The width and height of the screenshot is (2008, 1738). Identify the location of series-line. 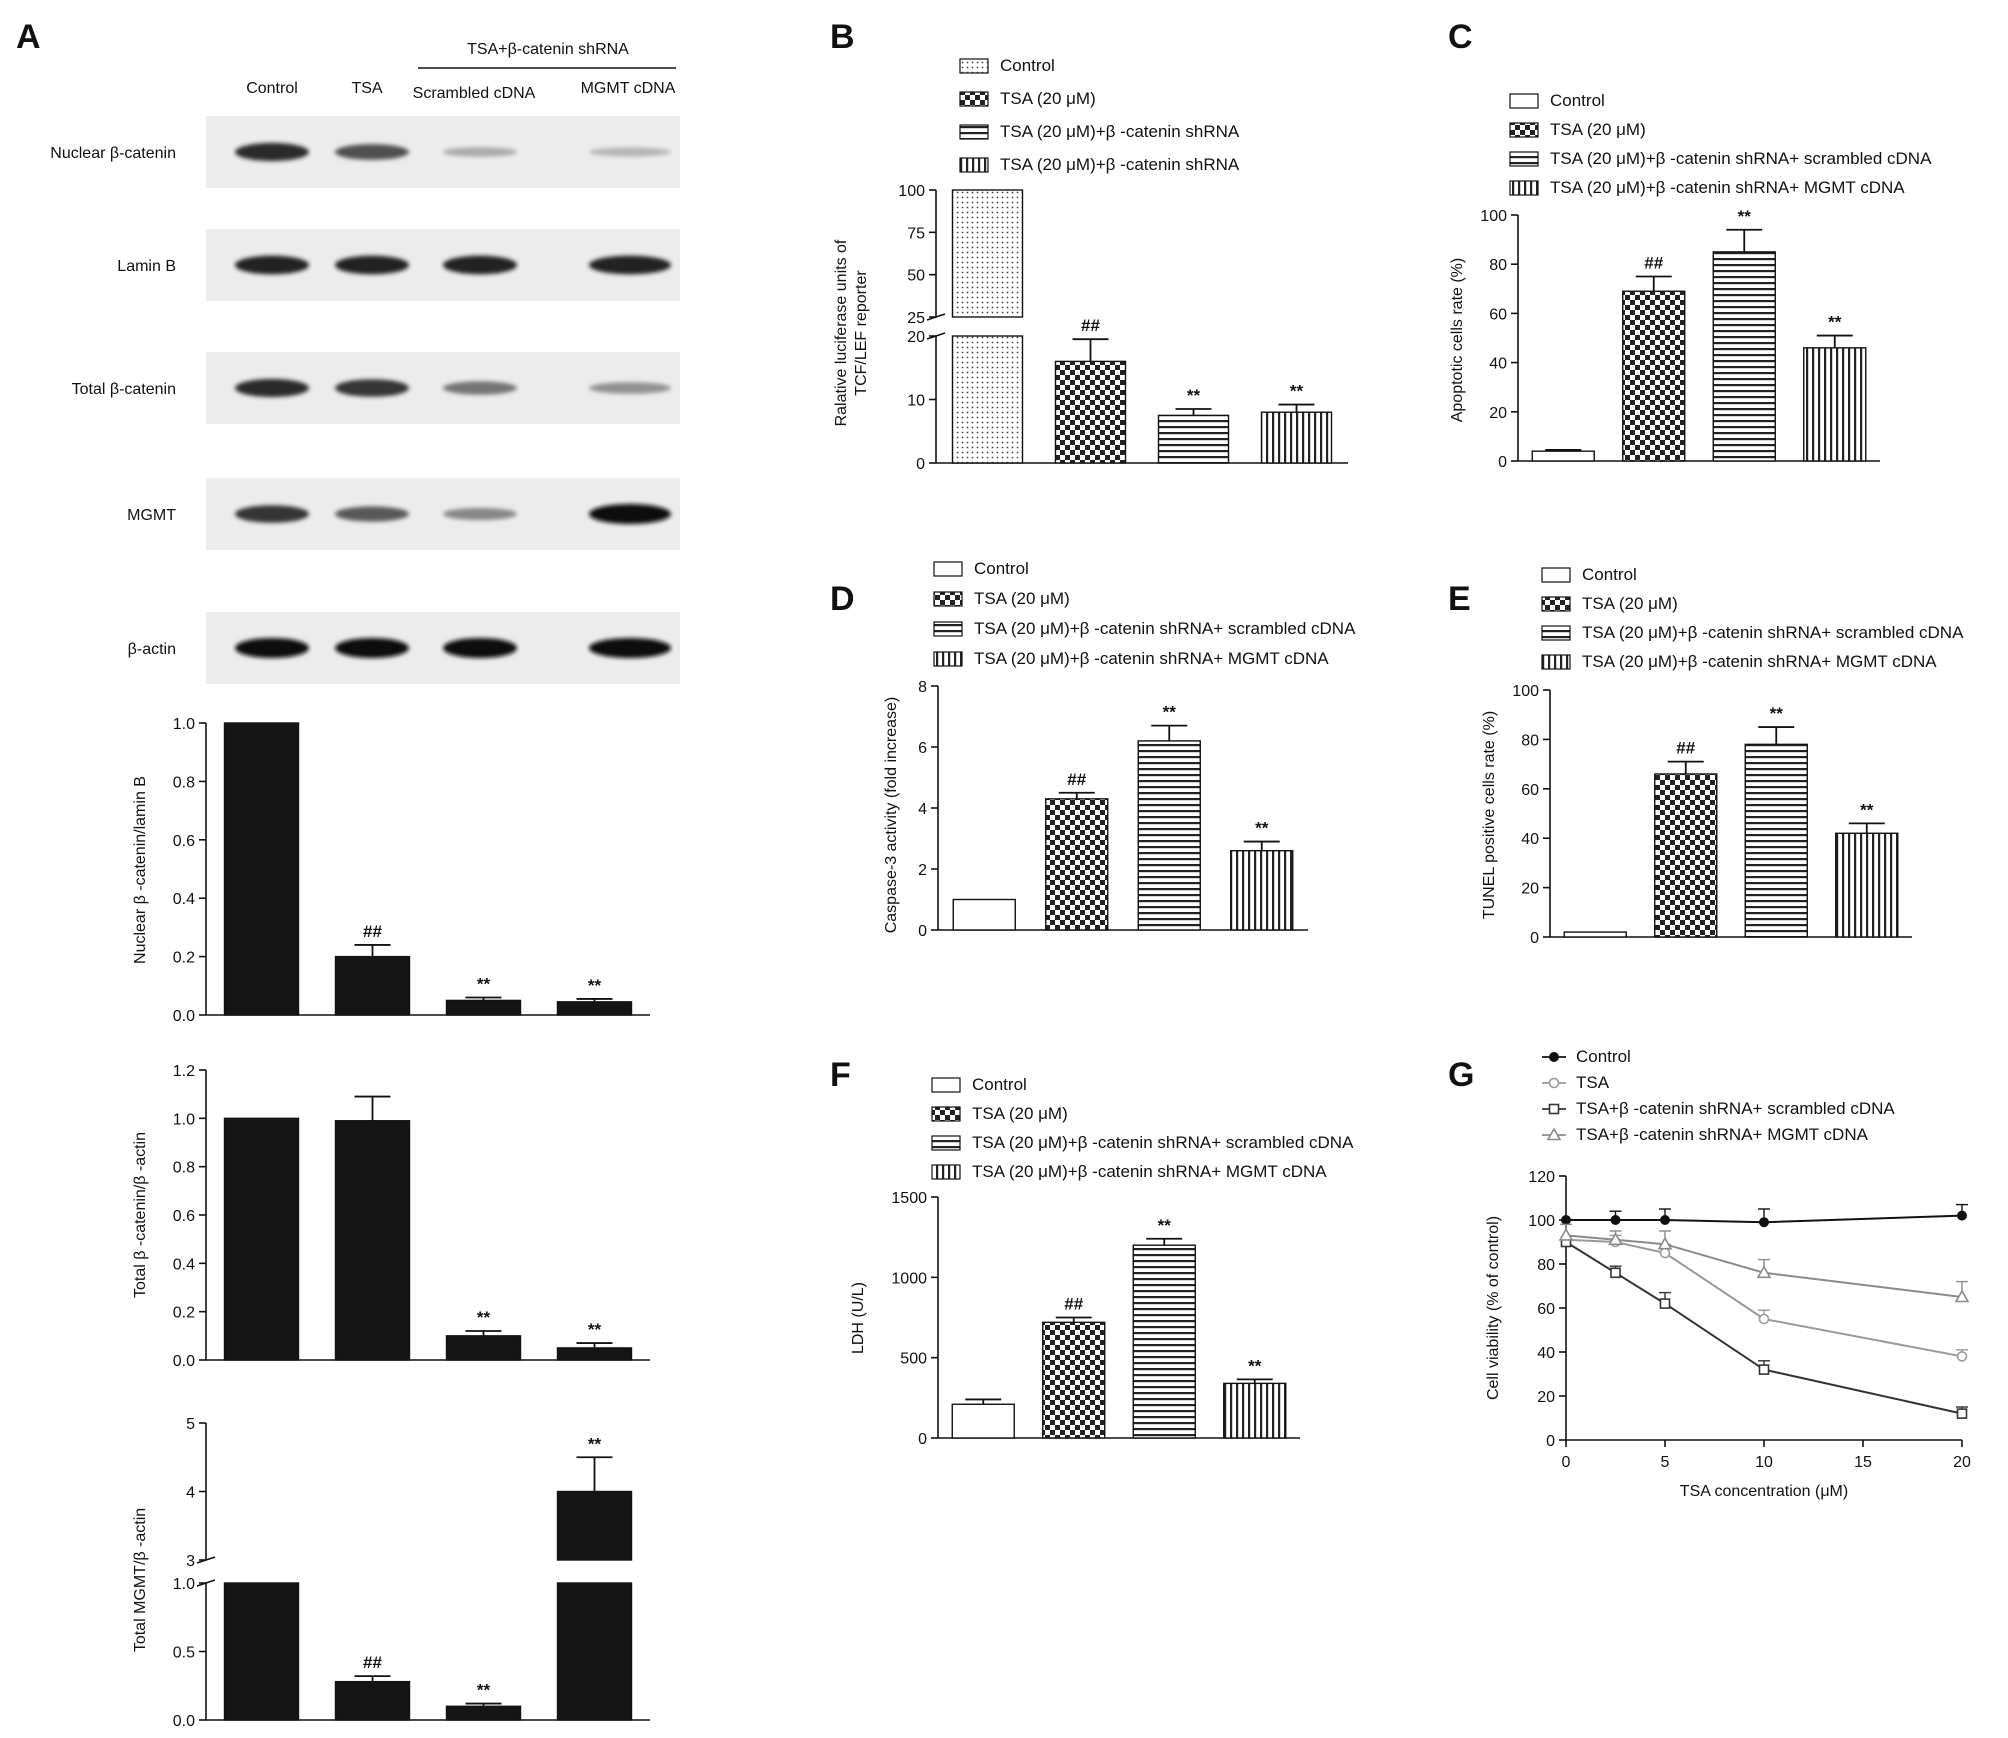
(1764, 1215).